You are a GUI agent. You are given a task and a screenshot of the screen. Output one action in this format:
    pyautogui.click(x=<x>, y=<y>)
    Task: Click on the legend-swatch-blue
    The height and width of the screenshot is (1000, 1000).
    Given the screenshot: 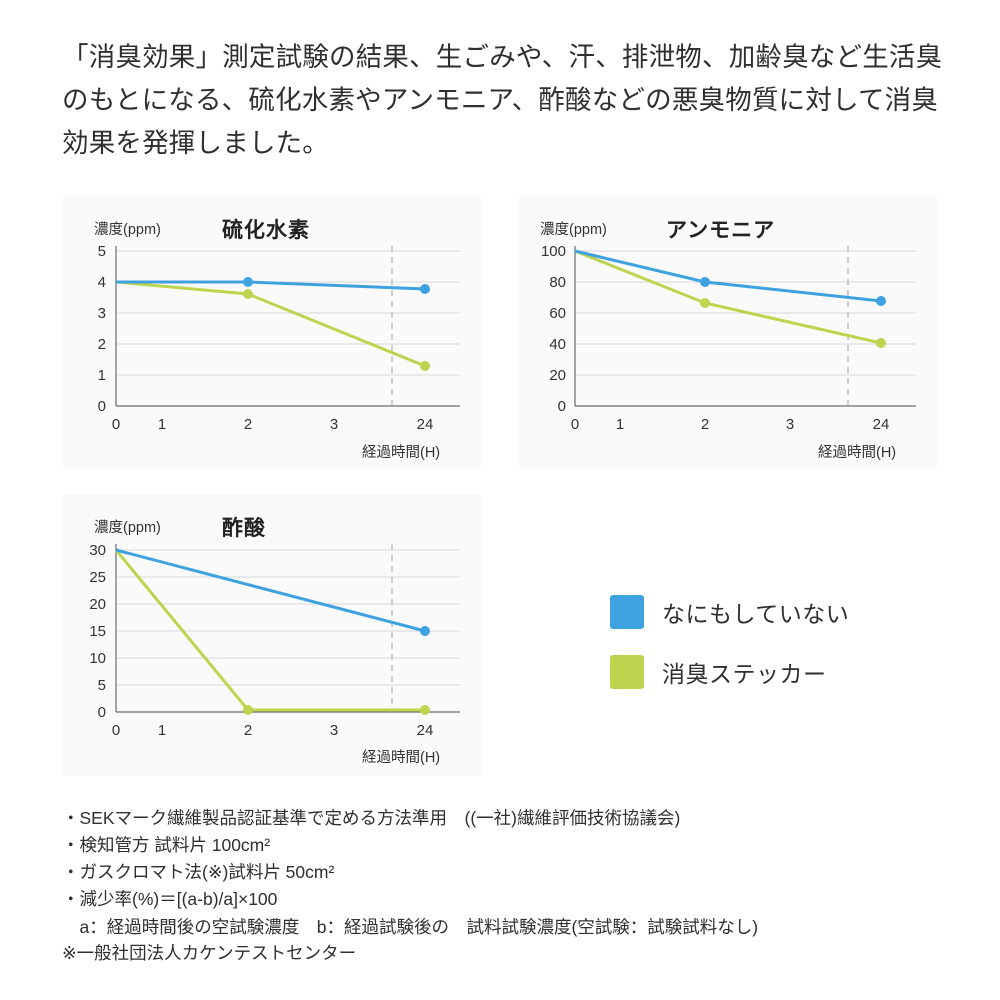 What is the action you would take?
    pyautogui.click(x=627, y=612)
    